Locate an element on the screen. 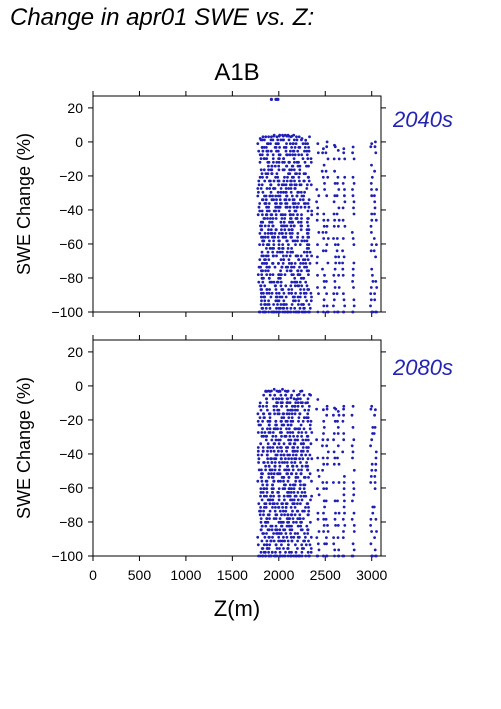 This screenshot has height=709, width=501. y-tick-label: −40 is located at coordinates (71, 210).